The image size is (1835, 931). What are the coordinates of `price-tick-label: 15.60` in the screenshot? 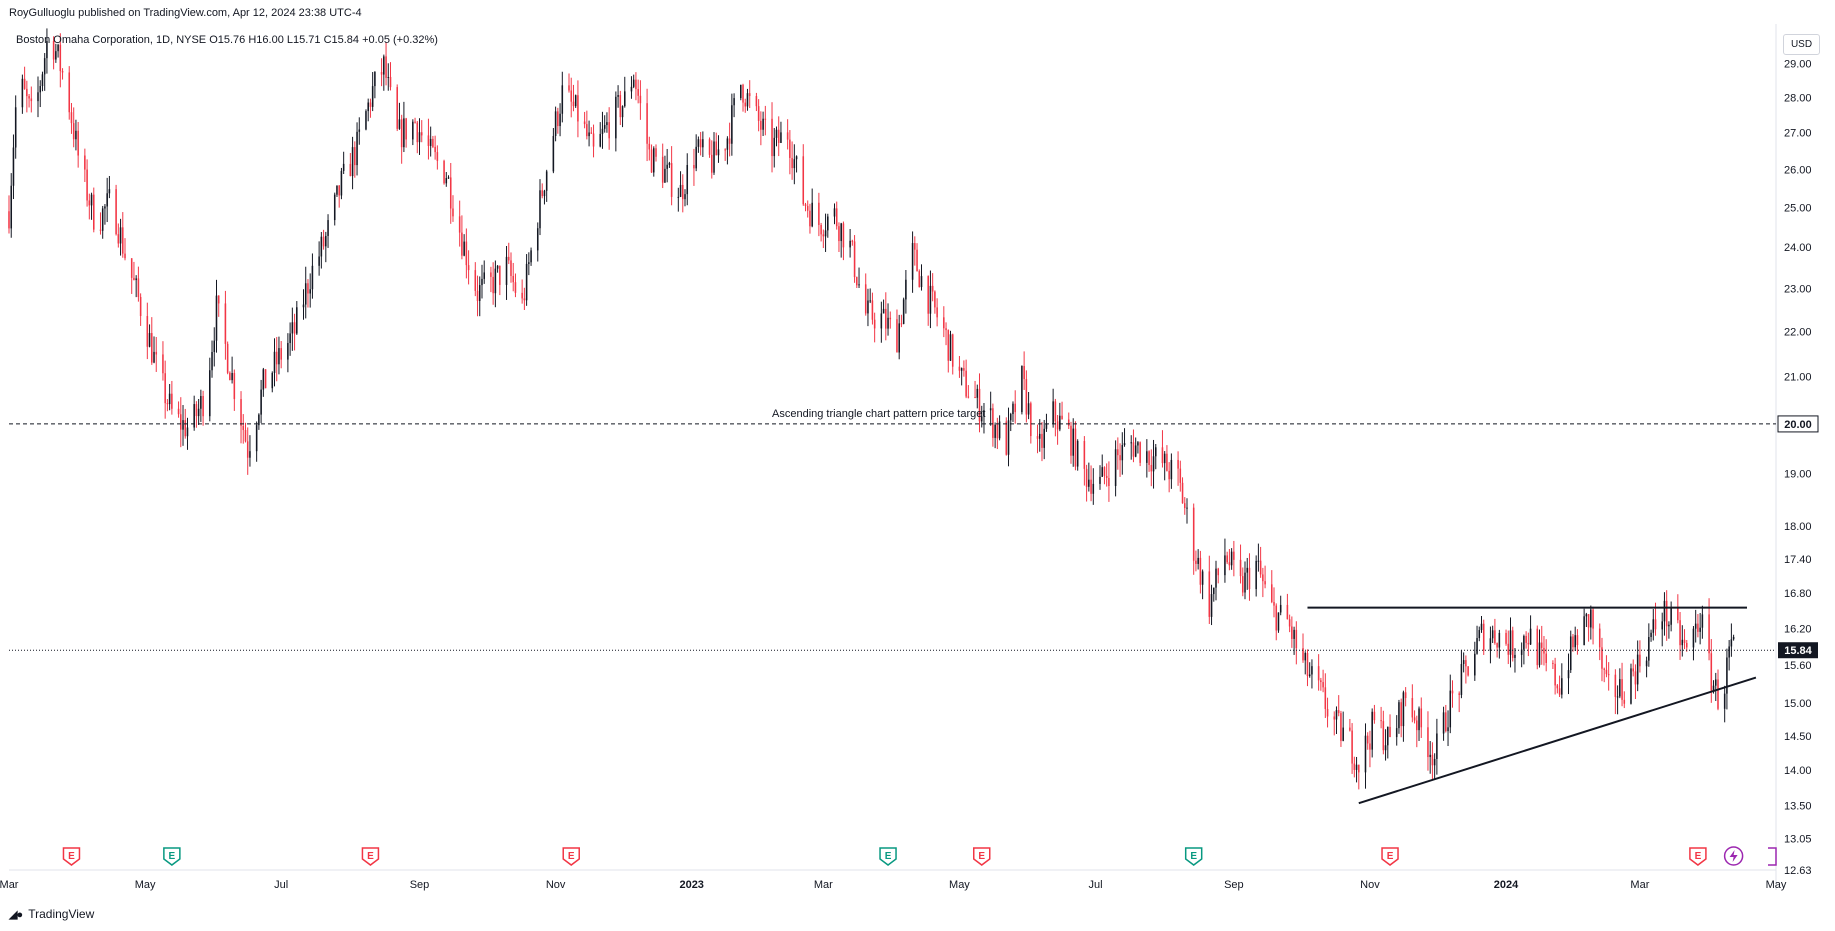 It's located at (1798, 666).